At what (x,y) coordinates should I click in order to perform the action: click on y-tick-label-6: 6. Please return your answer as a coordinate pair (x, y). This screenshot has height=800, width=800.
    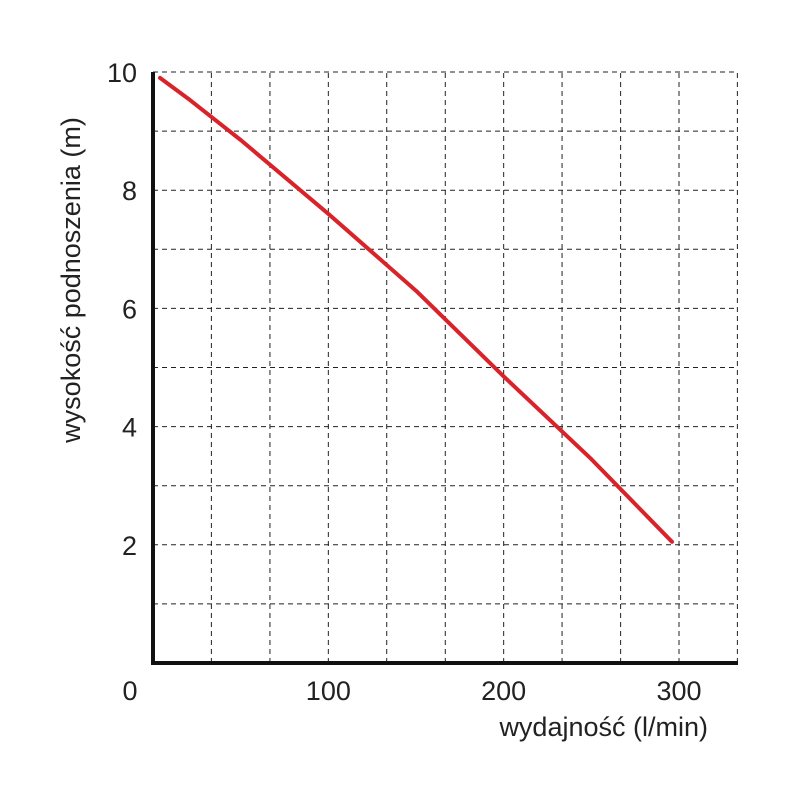
    Looking at the image, I should click on (129, 309).